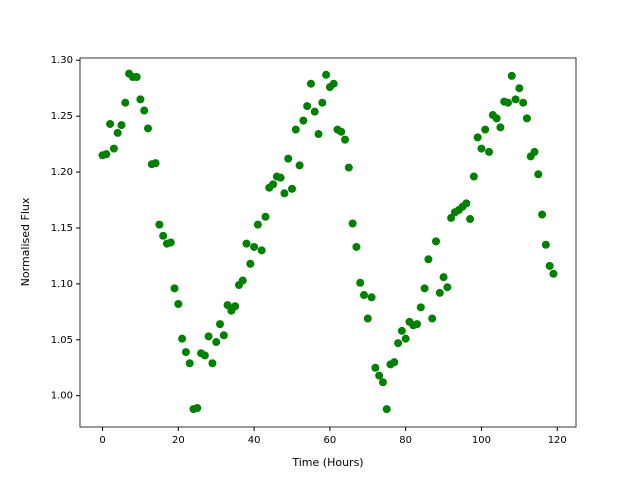  I want to click on y-tick-label: 1.30, so click(62, 60).